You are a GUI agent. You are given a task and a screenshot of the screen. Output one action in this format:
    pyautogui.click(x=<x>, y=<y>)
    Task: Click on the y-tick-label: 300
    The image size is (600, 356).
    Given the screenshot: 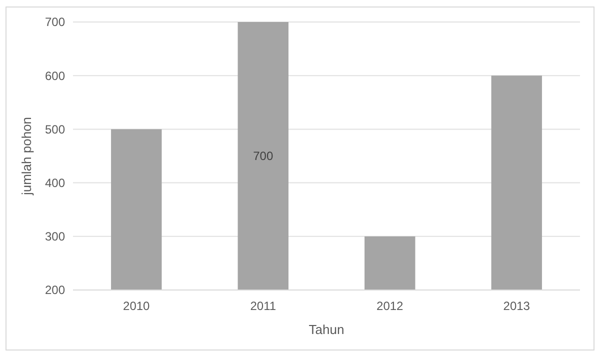 What is the action you would take?
    pyautogui.click(x=55, y=237)
    